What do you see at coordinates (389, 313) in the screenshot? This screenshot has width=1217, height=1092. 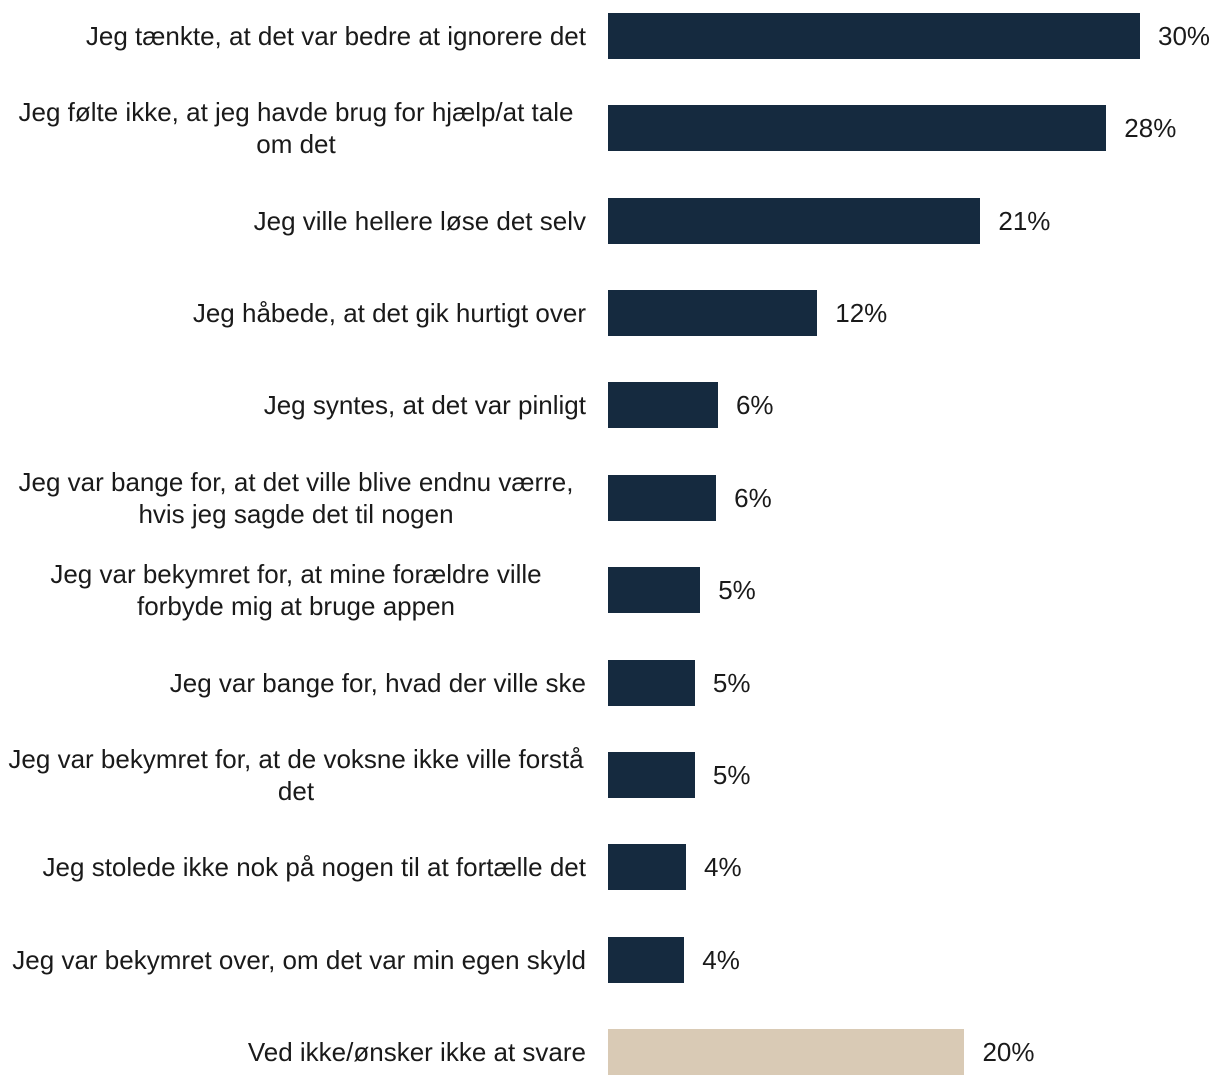 I see `category-label: Jeg håbede, at det gik hurtigt over` at bounding box center [389, 313].